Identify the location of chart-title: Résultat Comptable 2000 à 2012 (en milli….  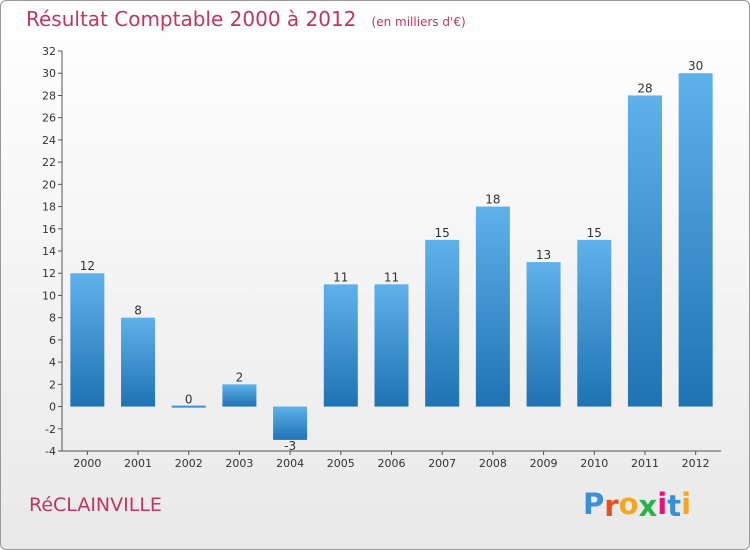
(246, 19).